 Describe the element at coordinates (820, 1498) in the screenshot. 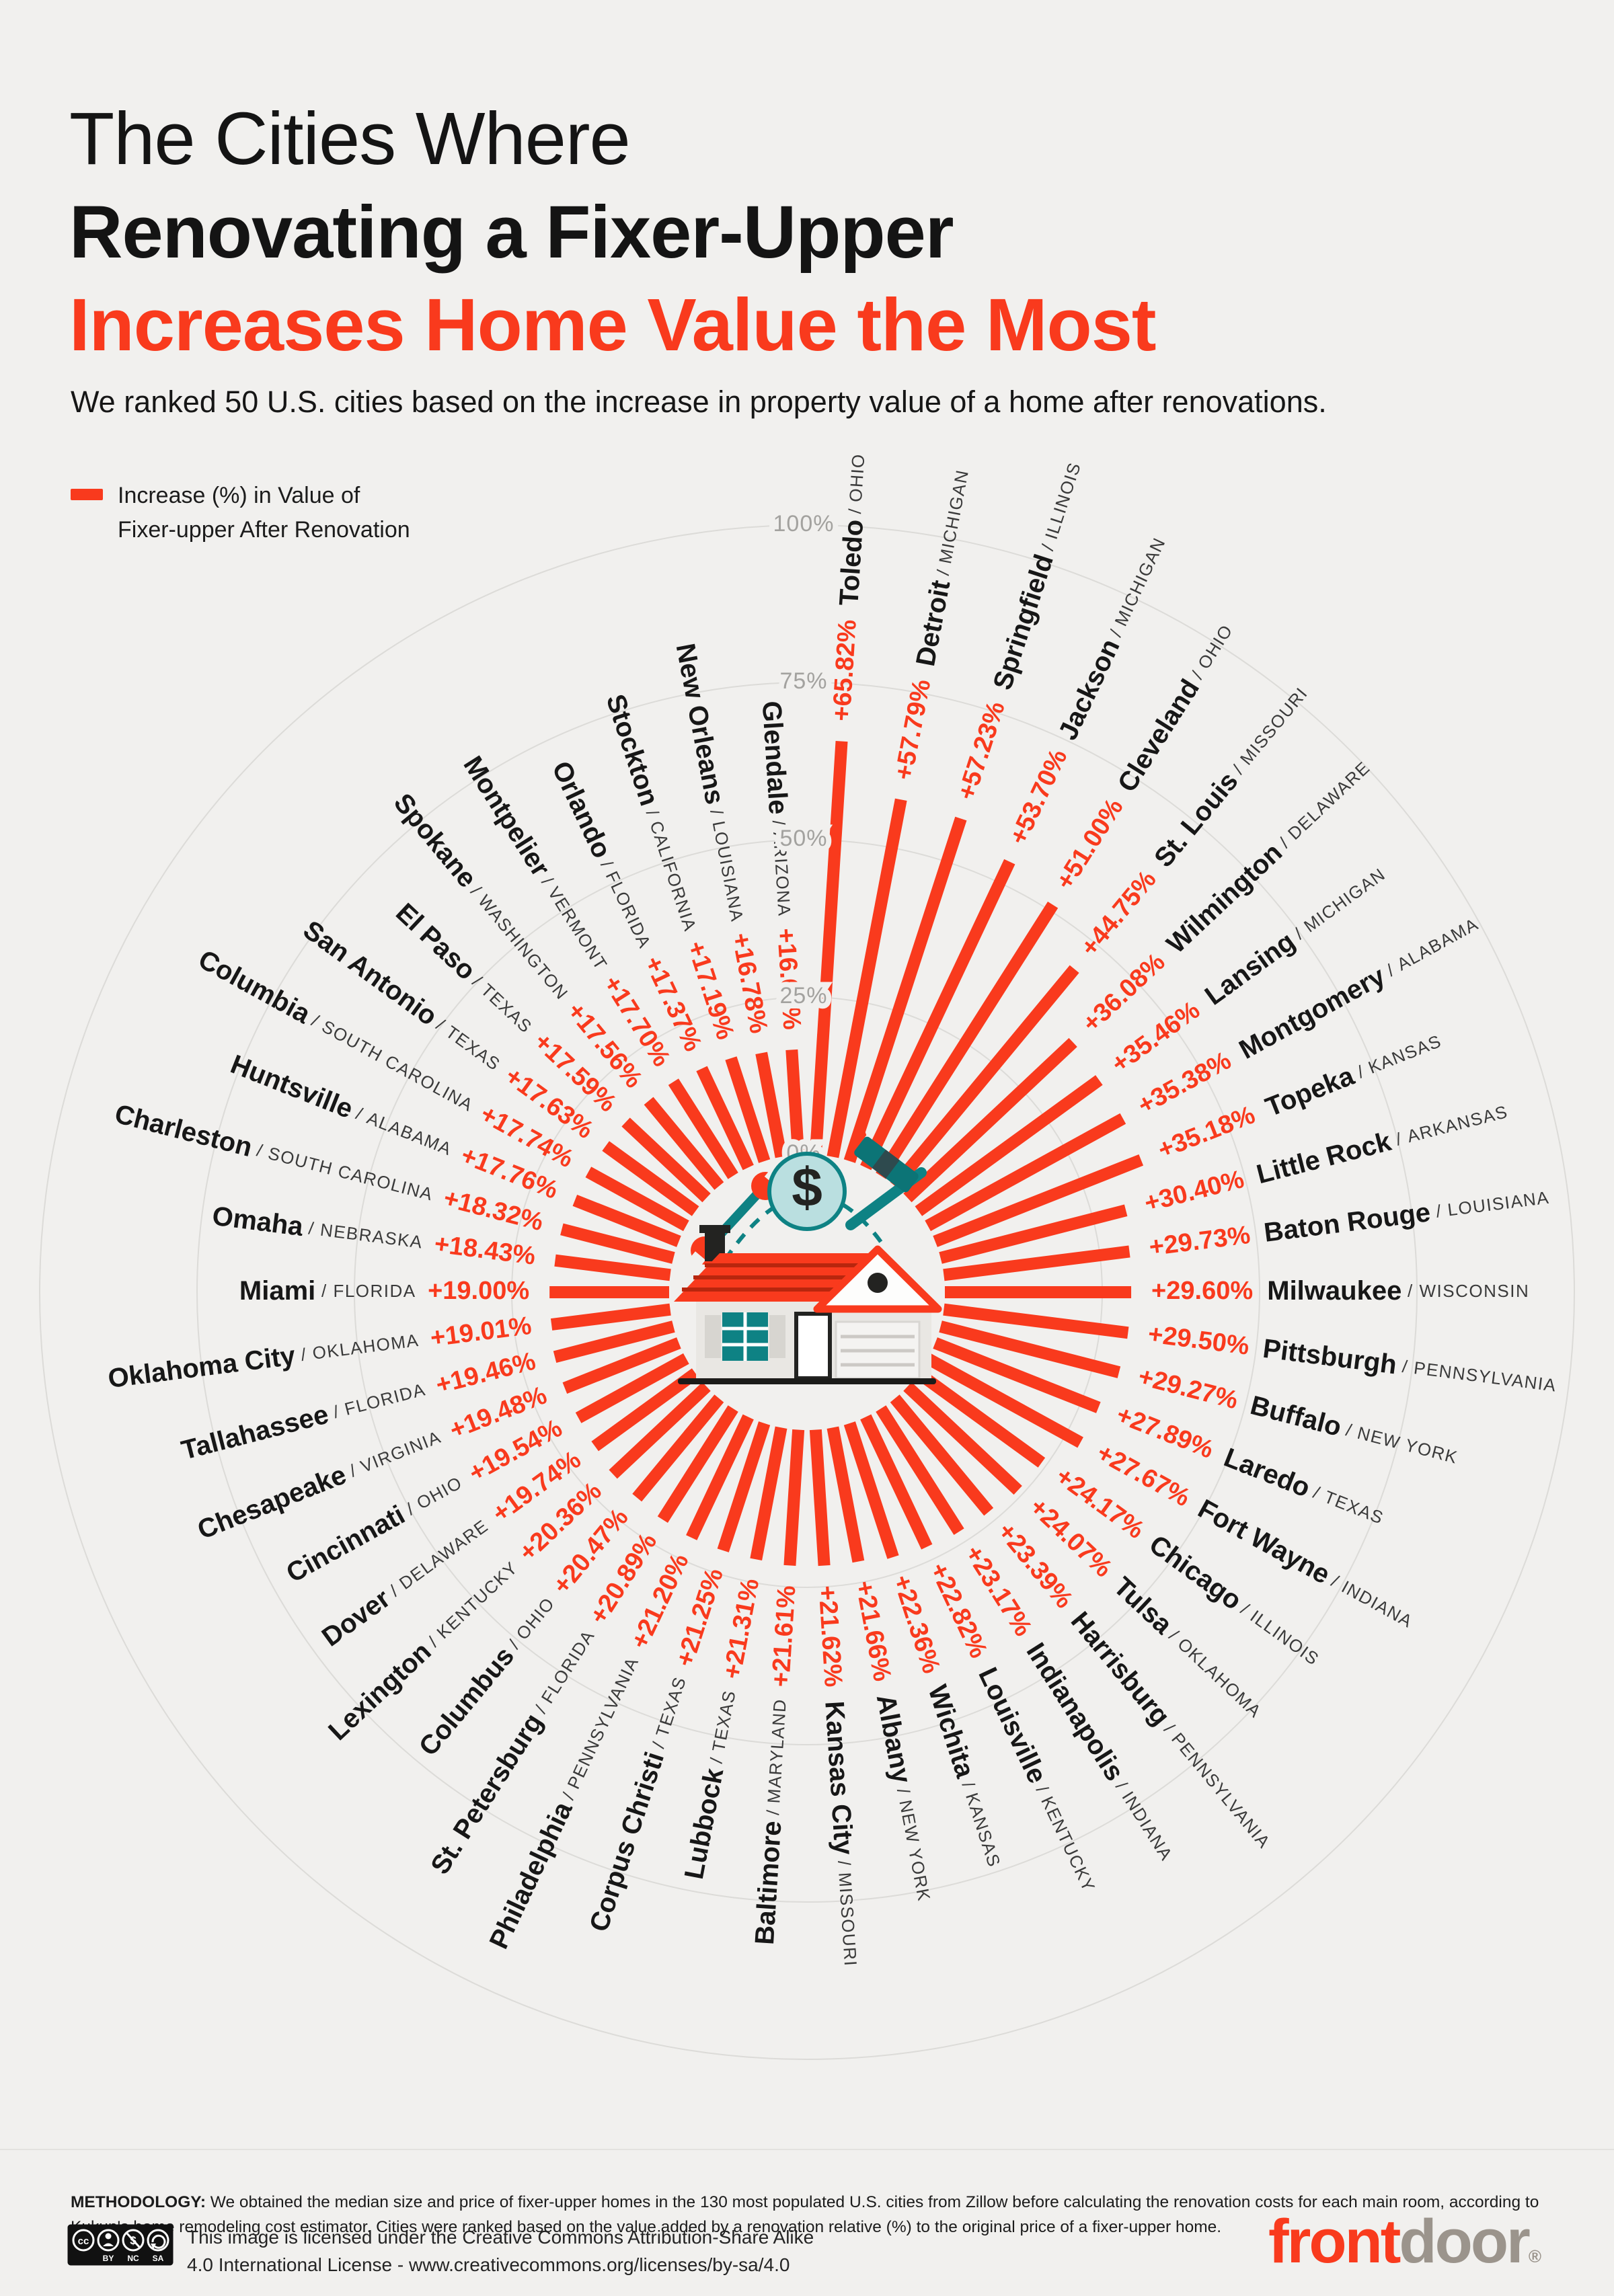

I see `bar-kansas-city` at that location.